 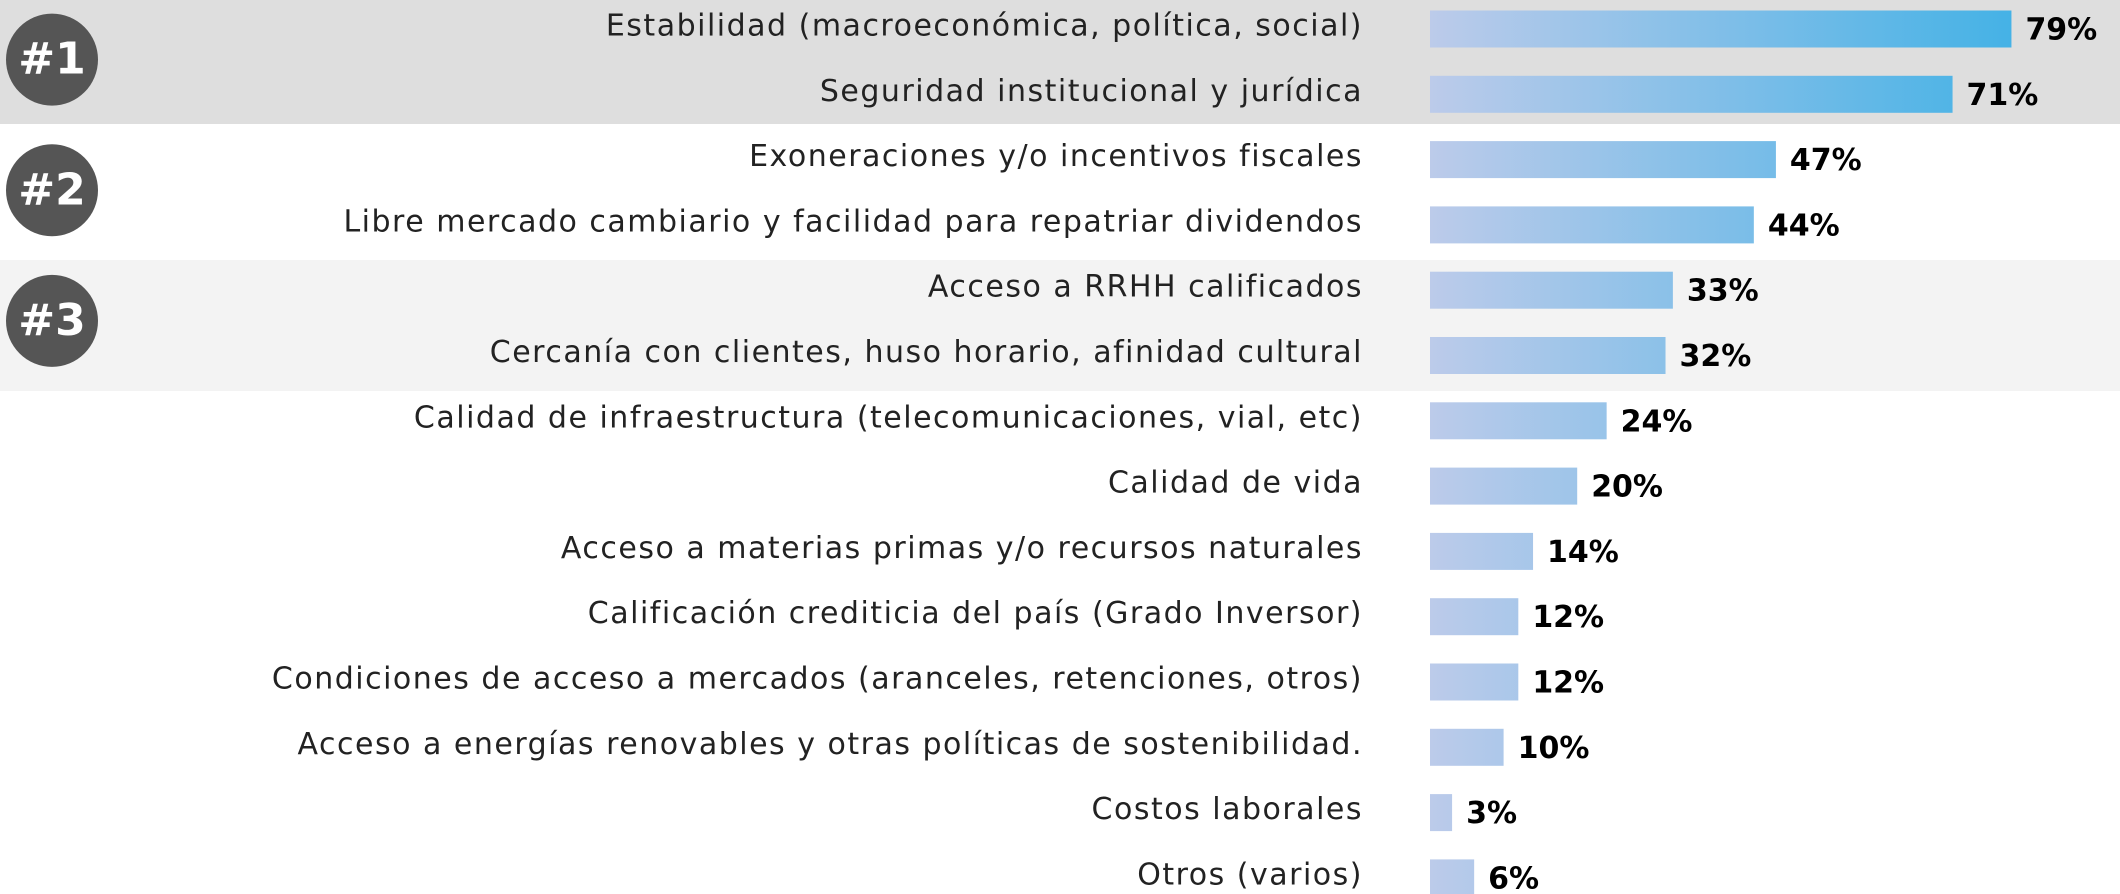 I want to click on rank-label: #1, so click(x=51, y=59).